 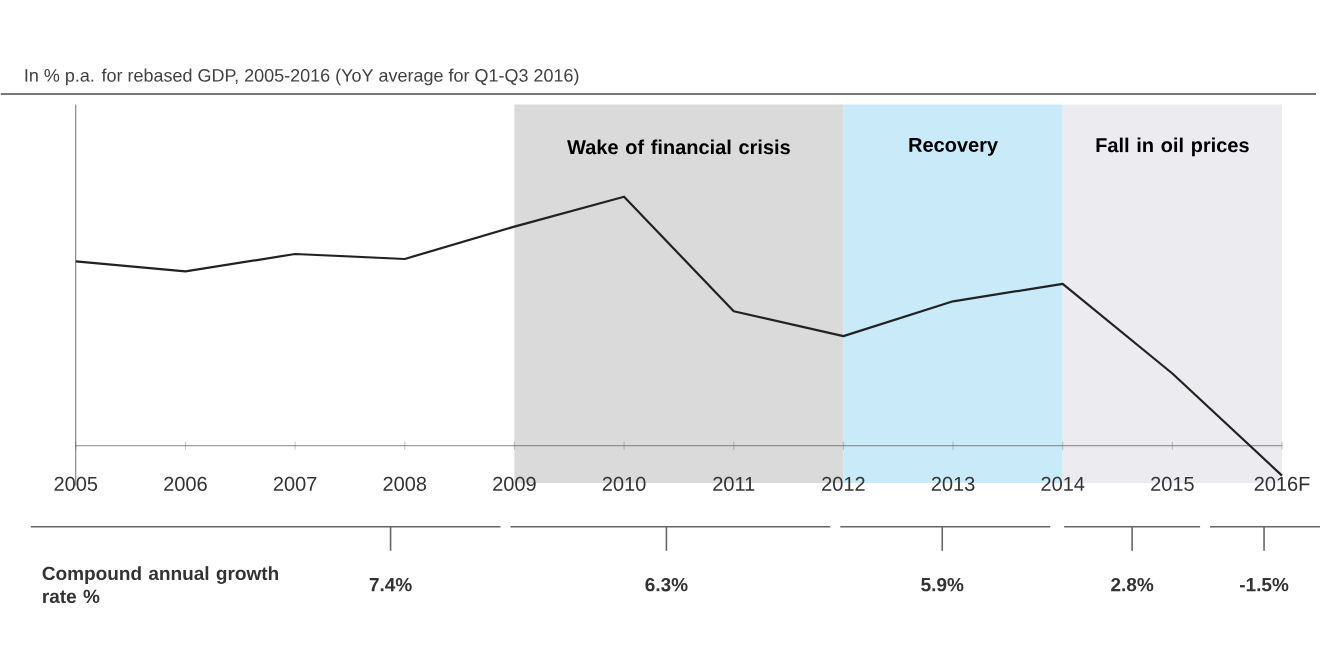 What do you see at coordinates (624, 484) in the screenshot?
I see `x-tick-label: 2010` at bounding box center [624, 484].